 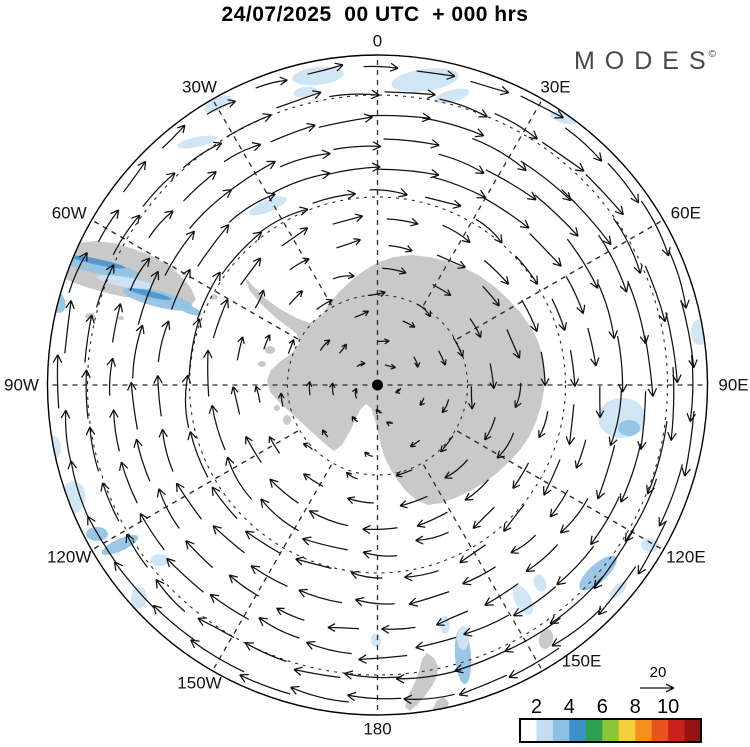 I want to click on modes-logo: MODES©, so click(x=645, y=61).